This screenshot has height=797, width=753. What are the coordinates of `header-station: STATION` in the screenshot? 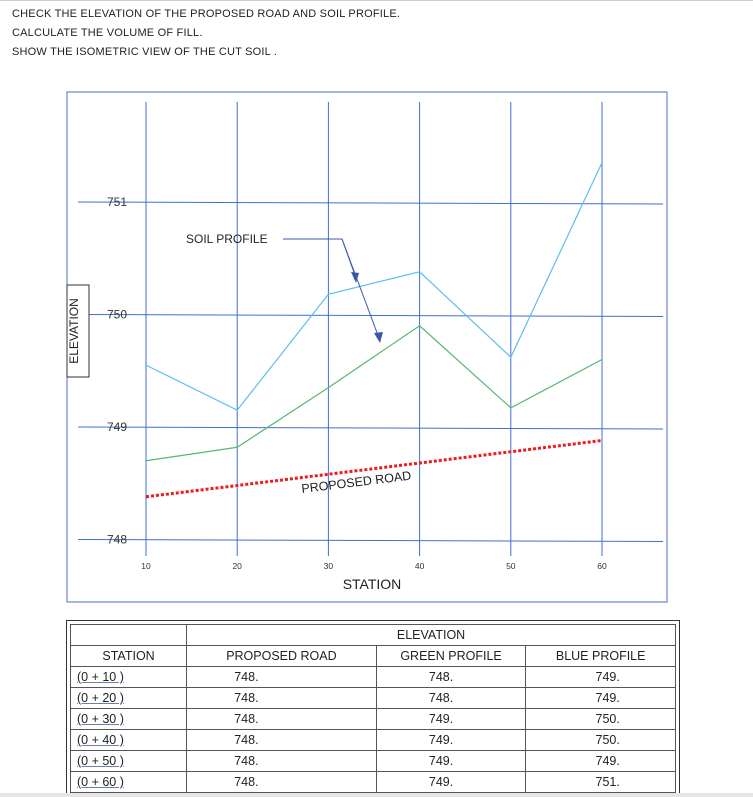 It's located at (128, 656).